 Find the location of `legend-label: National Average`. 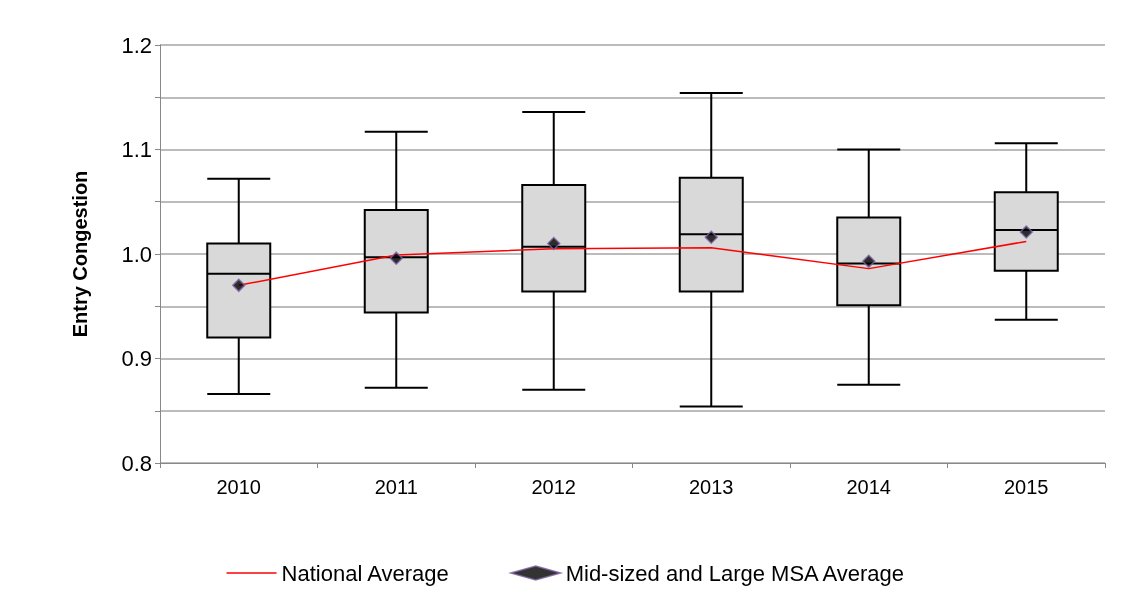

legend-label: National Average is located at coordinates (365, 573).